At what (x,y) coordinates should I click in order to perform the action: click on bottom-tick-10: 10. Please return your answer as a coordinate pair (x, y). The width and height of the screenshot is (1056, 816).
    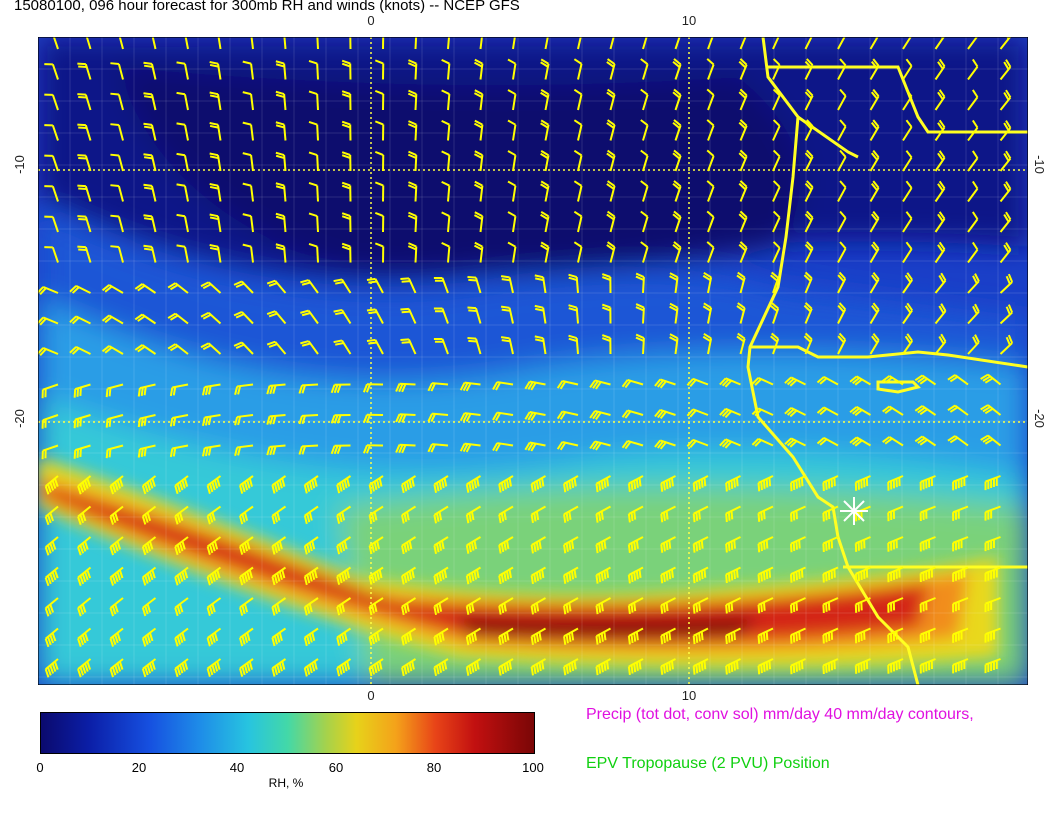
    Looking at the image, I should click on (689, 695).